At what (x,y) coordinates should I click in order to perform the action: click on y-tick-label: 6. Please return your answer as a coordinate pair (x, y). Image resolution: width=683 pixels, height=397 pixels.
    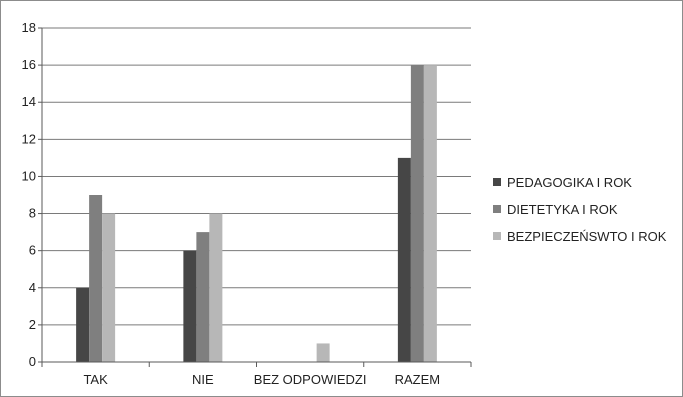
    Looking at the image, I should click on (32, 250).